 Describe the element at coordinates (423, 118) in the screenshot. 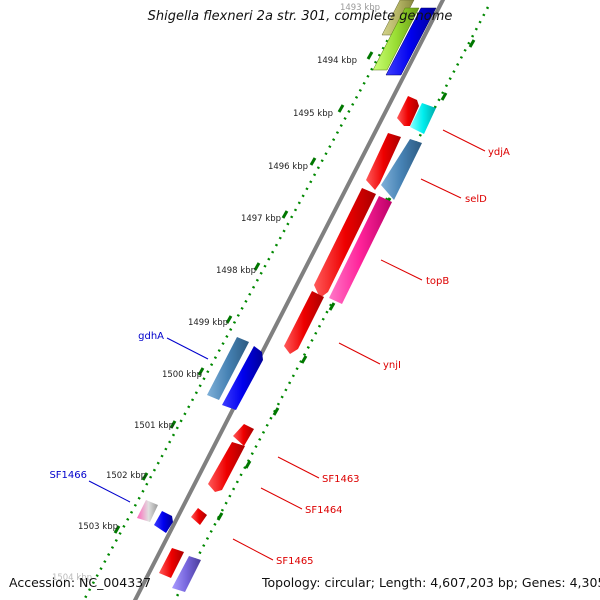

I see `feature-ydjA` at that location.